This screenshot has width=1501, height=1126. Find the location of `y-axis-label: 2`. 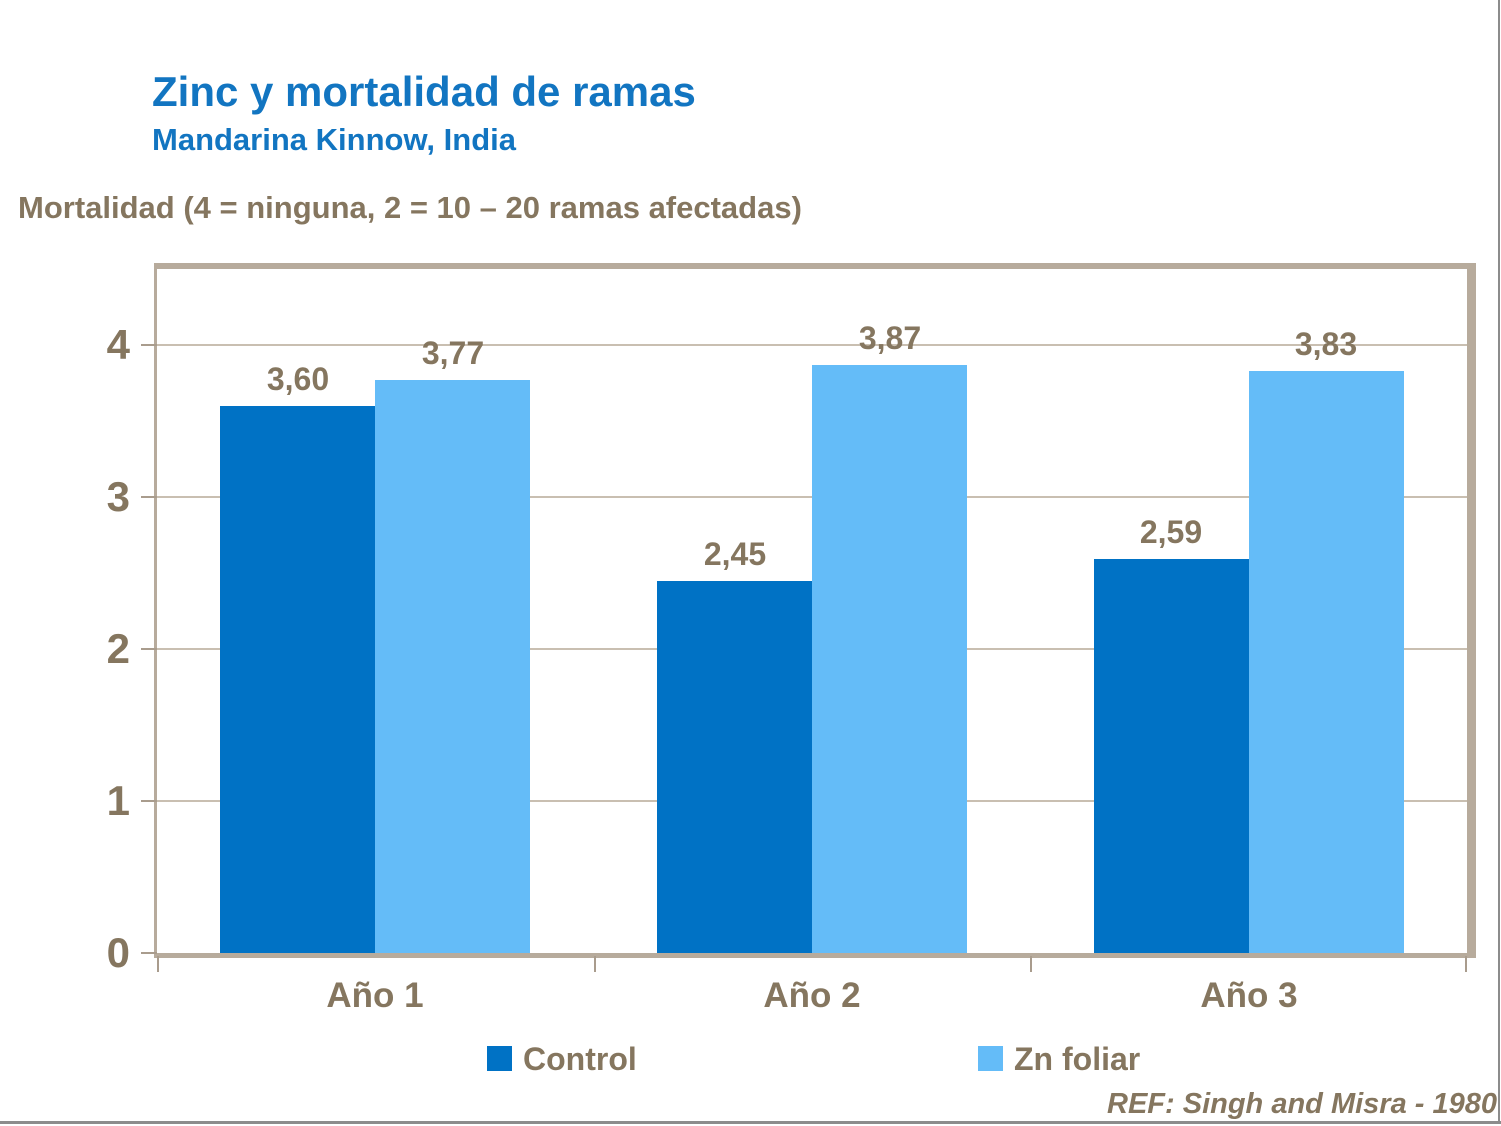

y-axis-label: 2 is located at coordinates (118, 648).